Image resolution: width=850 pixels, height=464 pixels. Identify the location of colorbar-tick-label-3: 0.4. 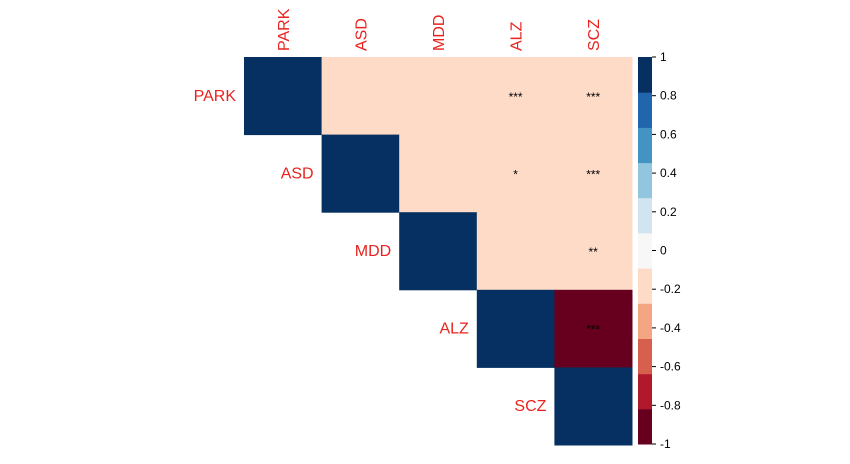
(668, 173).